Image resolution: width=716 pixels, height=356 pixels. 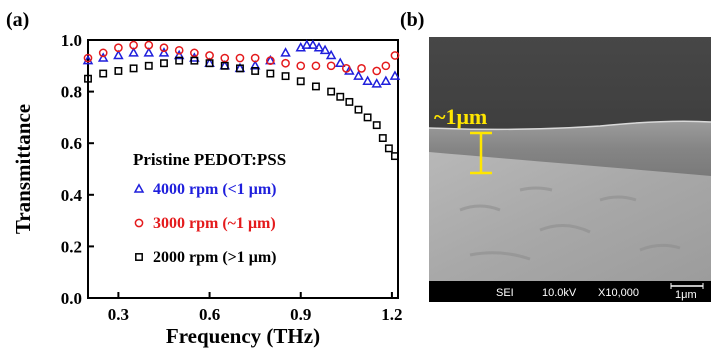 What do you see at coordinates (209, 314) in the screenshot?
I see `x-tick-label: 0.6` at bounding box center [209, 314].